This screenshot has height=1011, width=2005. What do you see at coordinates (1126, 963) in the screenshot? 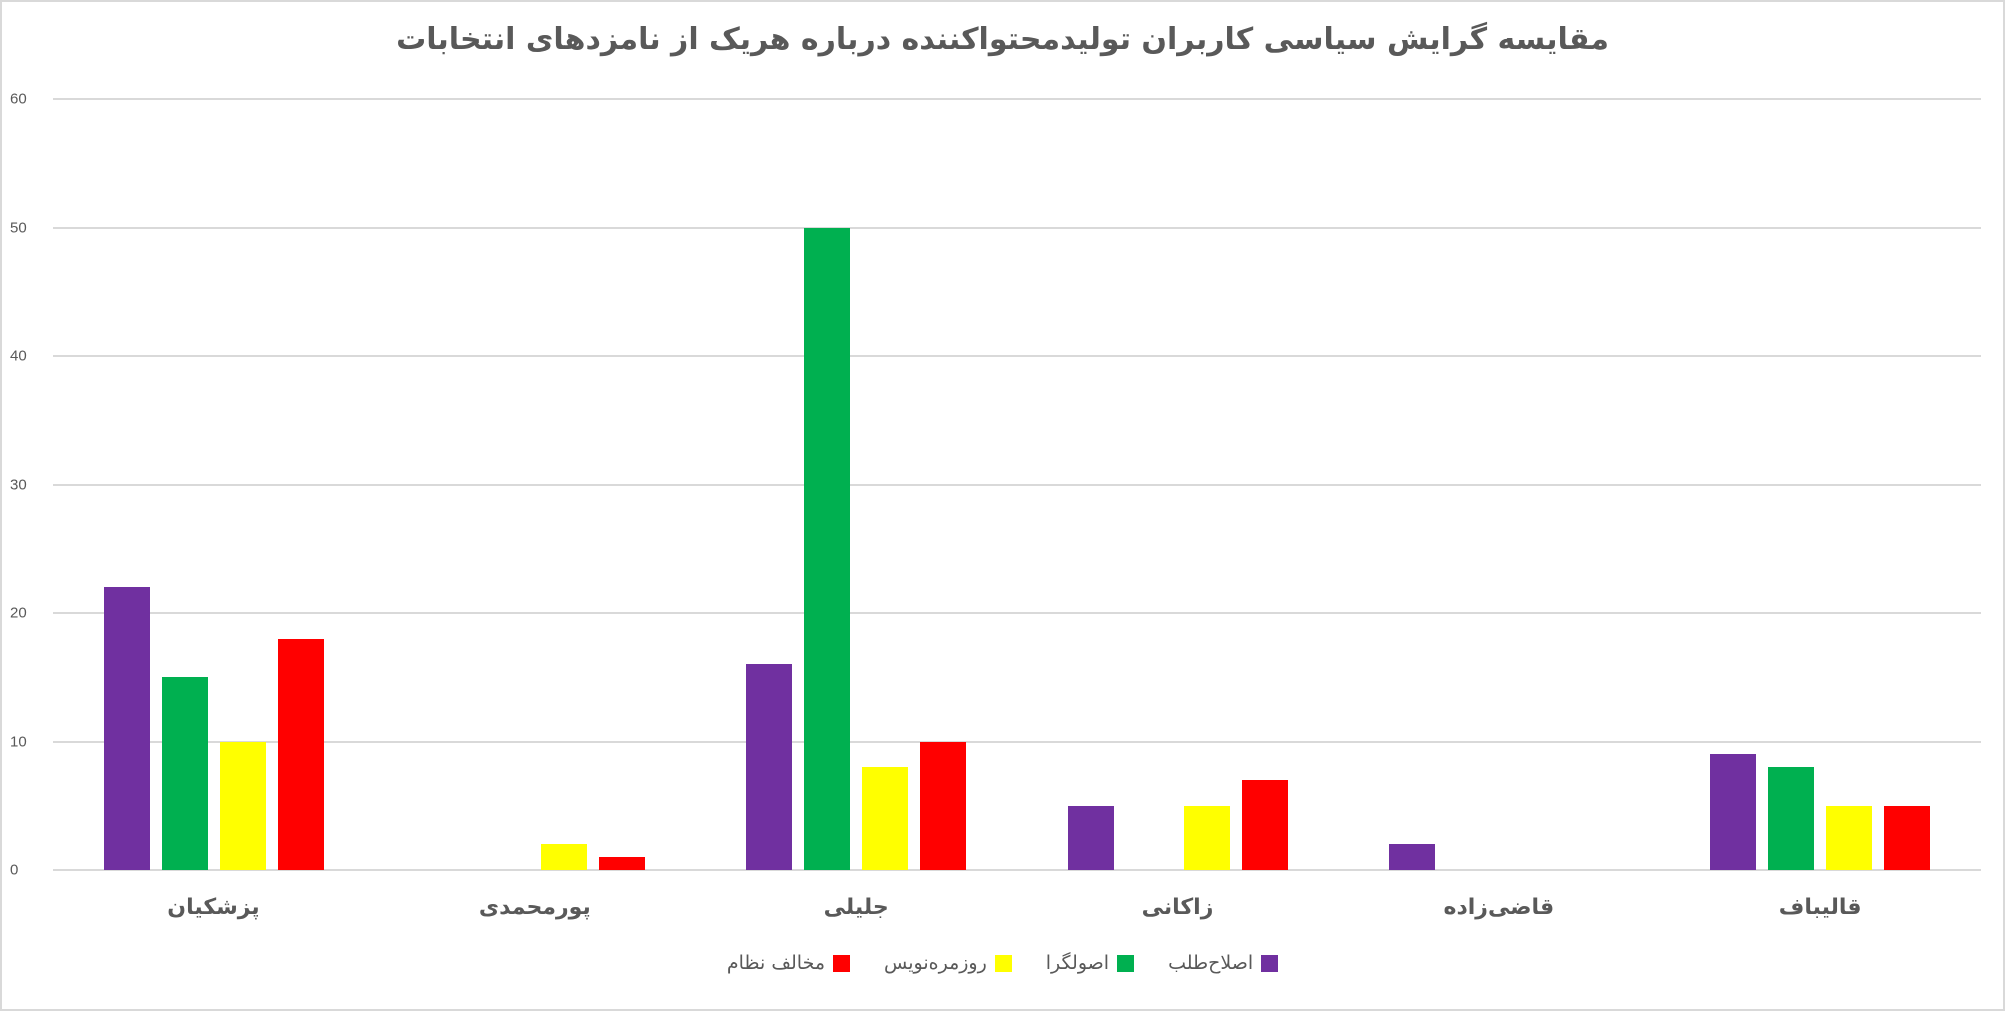
I see `legend-swatch-principlist` at bounding box center [1126, 963].